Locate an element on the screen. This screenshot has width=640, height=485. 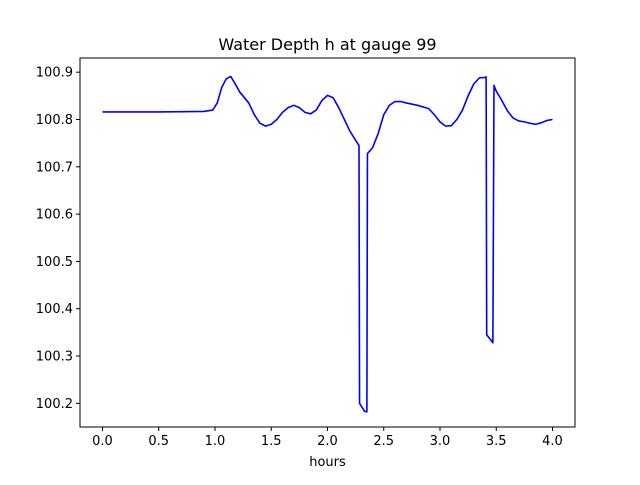
y-tick-label: 100.2 is located at coordinates (54, 404).